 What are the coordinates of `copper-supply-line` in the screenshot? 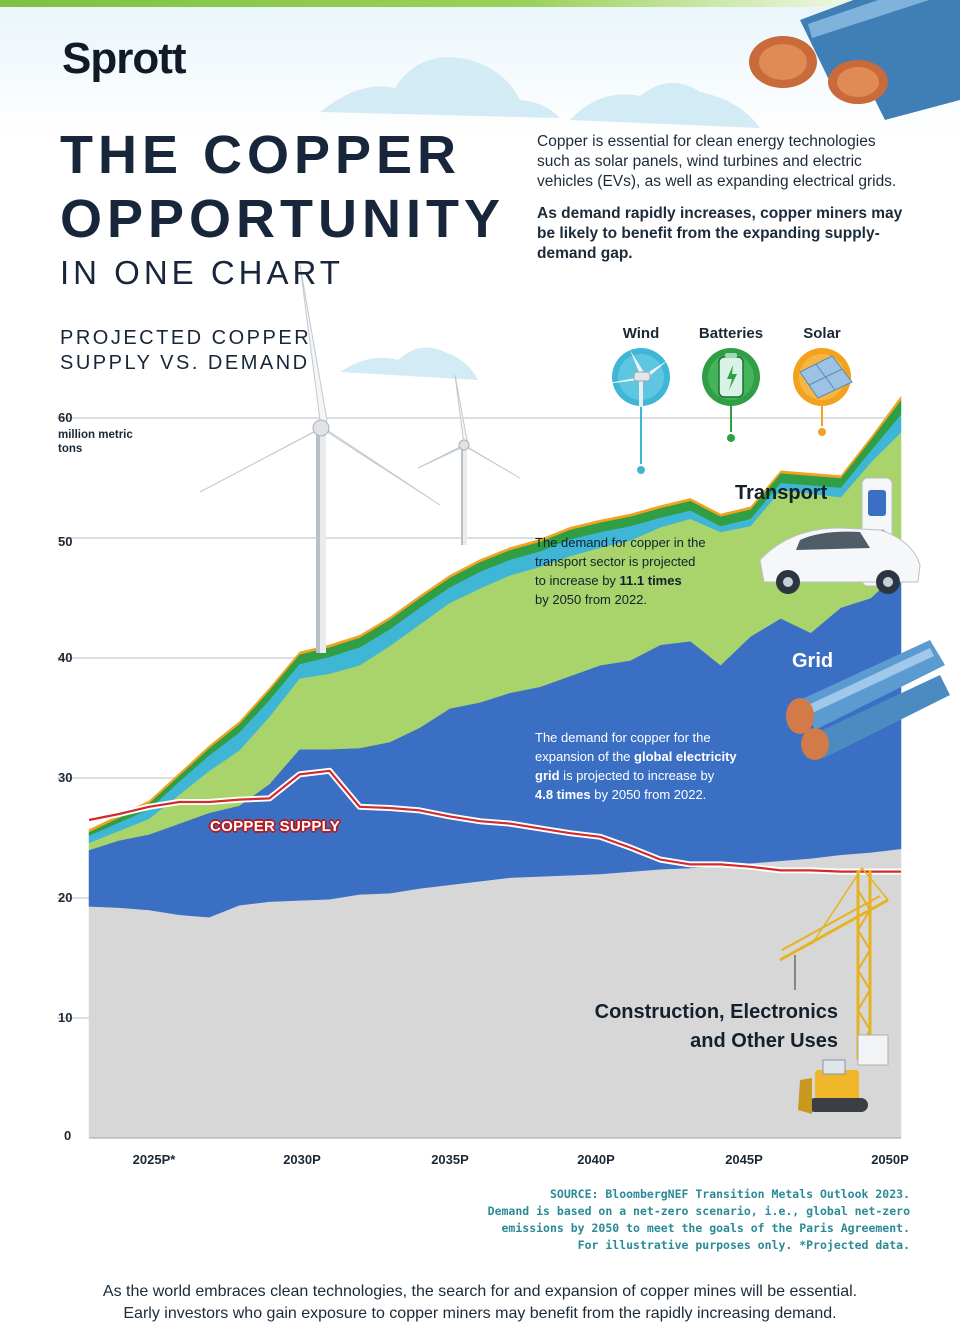 It's located at (494, 821).